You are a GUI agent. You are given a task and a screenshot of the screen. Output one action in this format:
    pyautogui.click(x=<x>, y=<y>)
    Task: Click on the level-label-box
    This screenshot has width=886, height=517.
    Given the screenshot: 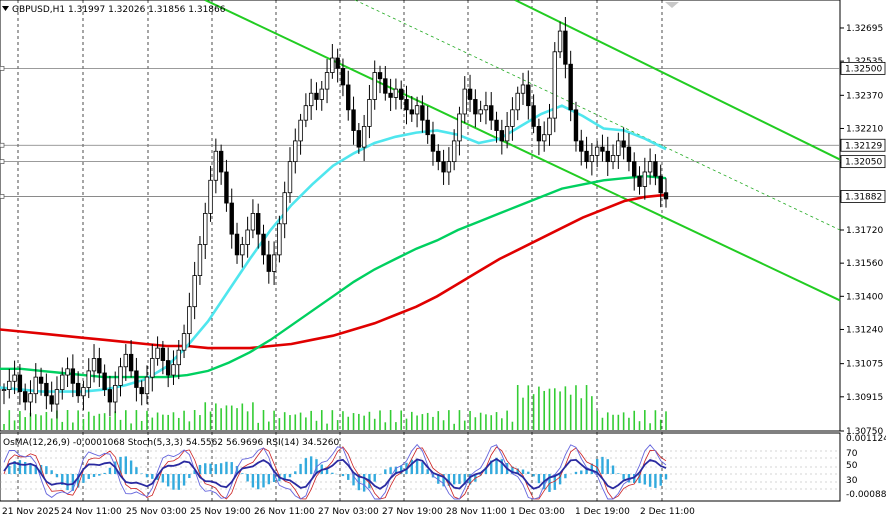 What is the action you would take?
    pyautogui.click(x=863, y=196)
    